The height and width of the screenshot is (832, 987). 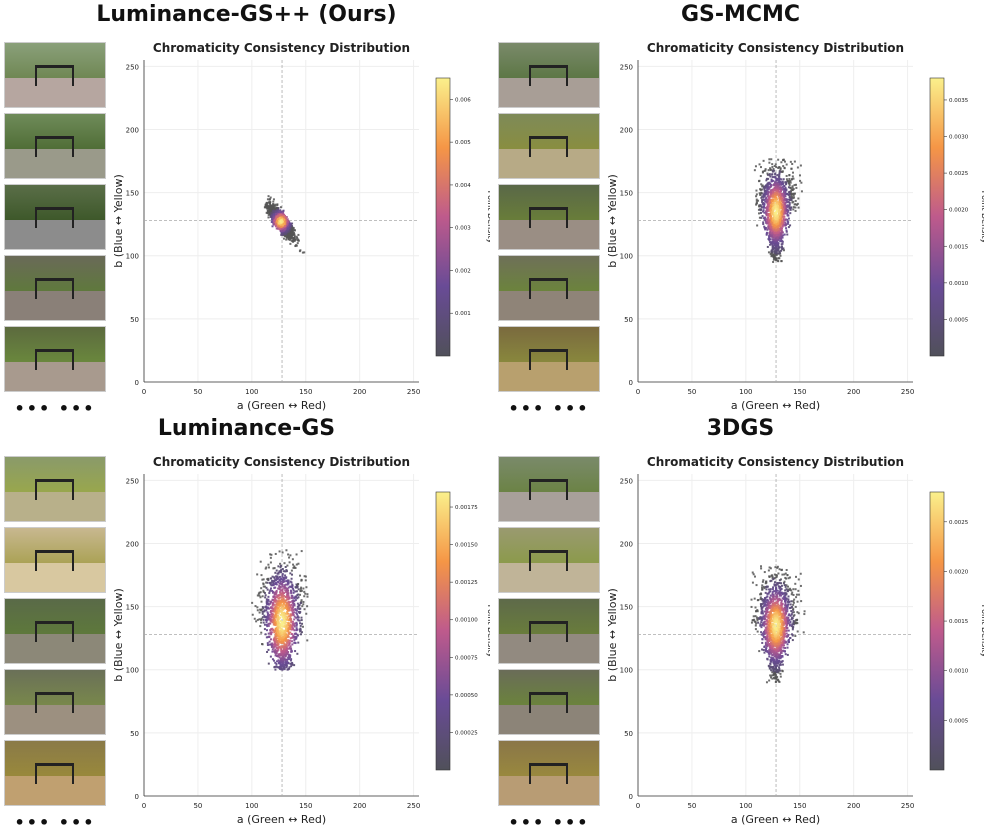 I want to click on colorbar-tick-label: 0.003, so click(x=463, y=229).